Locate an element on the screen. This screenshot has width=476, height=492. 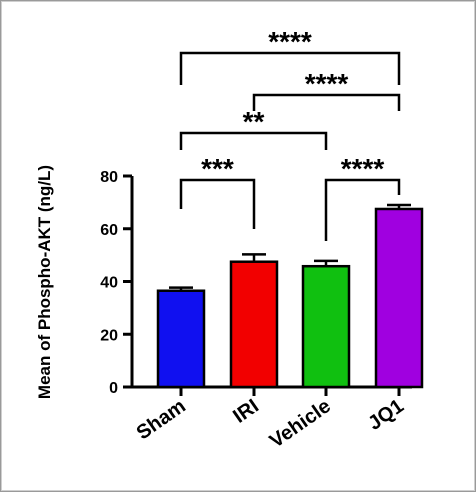
significance-label: *** is located at coordinates (217, 168).